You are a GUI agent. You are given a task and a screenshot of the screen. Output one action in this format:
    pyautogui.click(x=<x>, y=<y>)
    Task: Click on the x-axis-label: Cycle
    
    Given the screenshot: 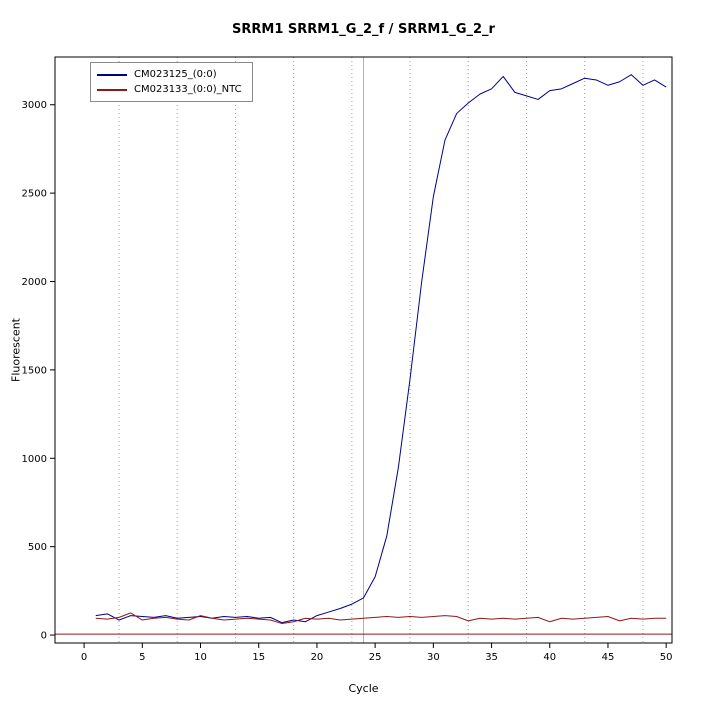 What is the action you would take?
    pyautogui.click(x=363, y=688)
    